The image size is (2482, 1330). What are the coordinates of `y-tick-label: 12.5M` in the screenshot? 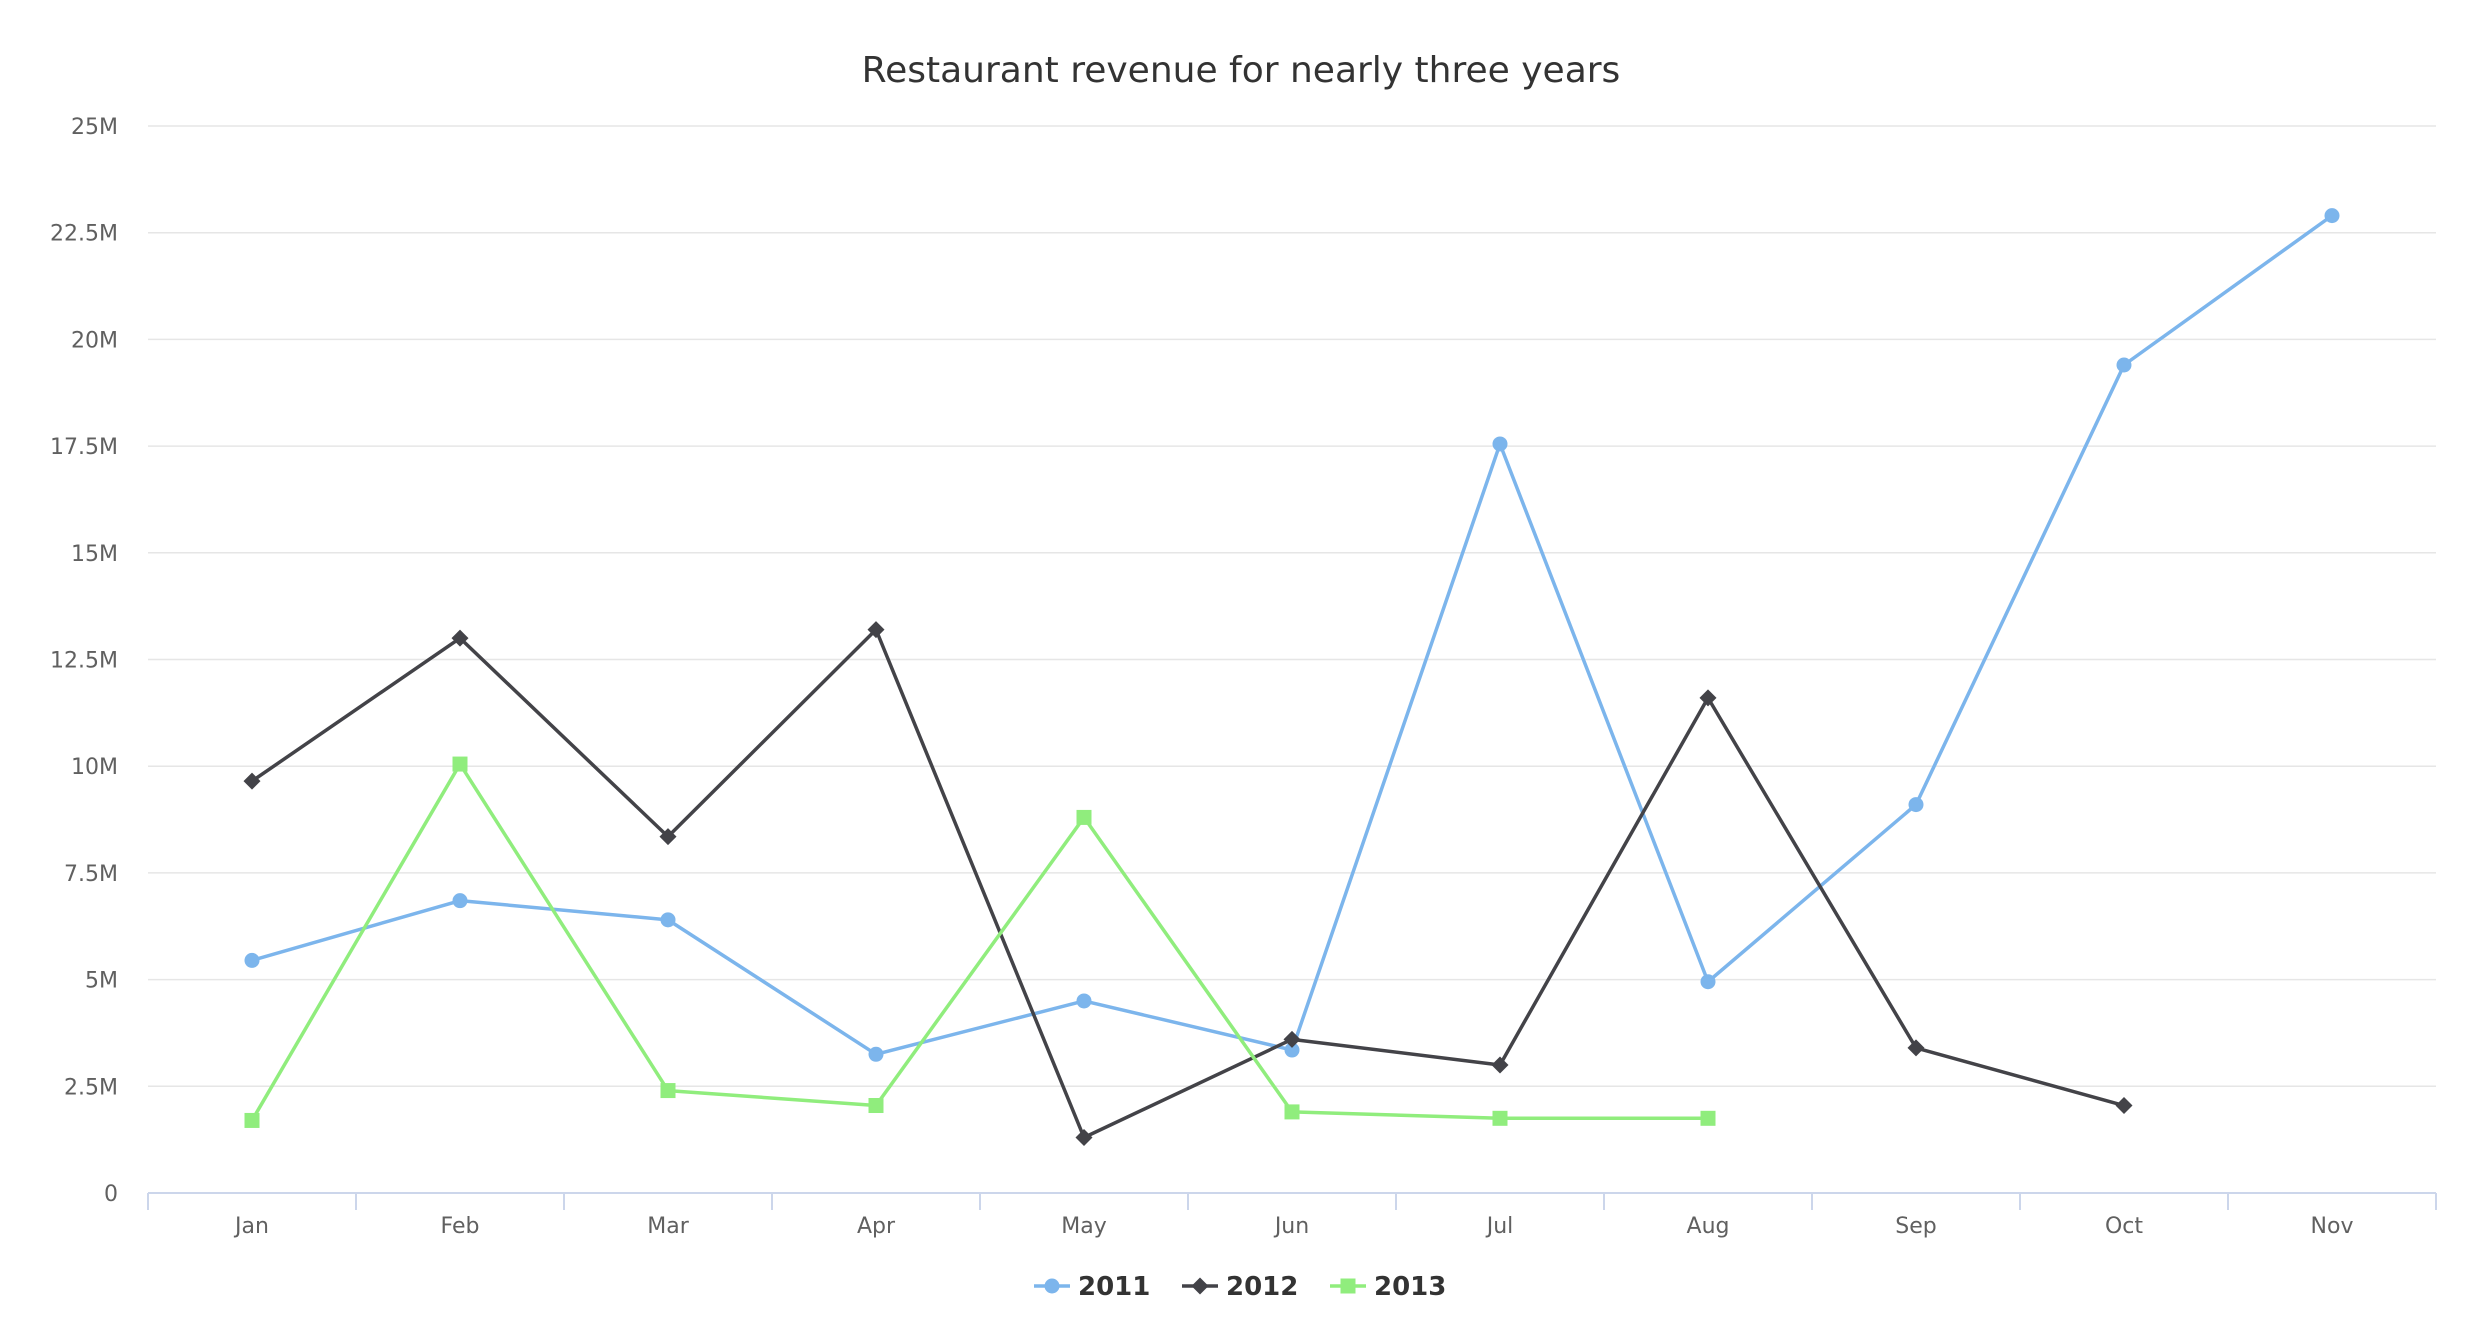 It's located at (84, 661).